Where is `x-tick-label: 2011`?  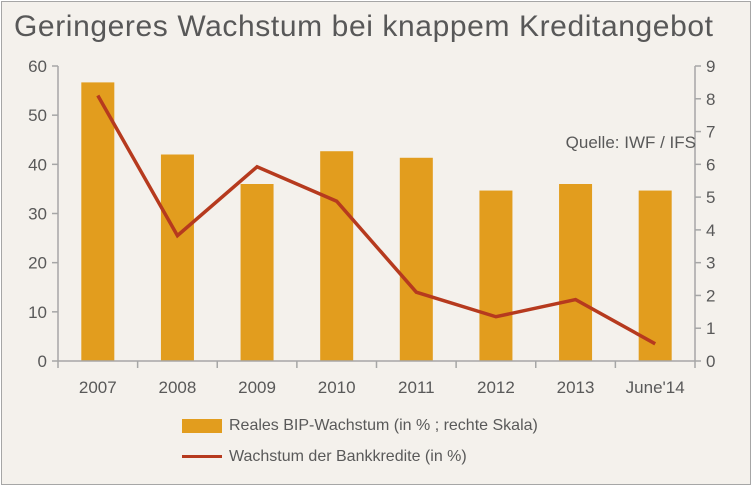 x-tick-label: 2011 is located at coordinates (416, 387).